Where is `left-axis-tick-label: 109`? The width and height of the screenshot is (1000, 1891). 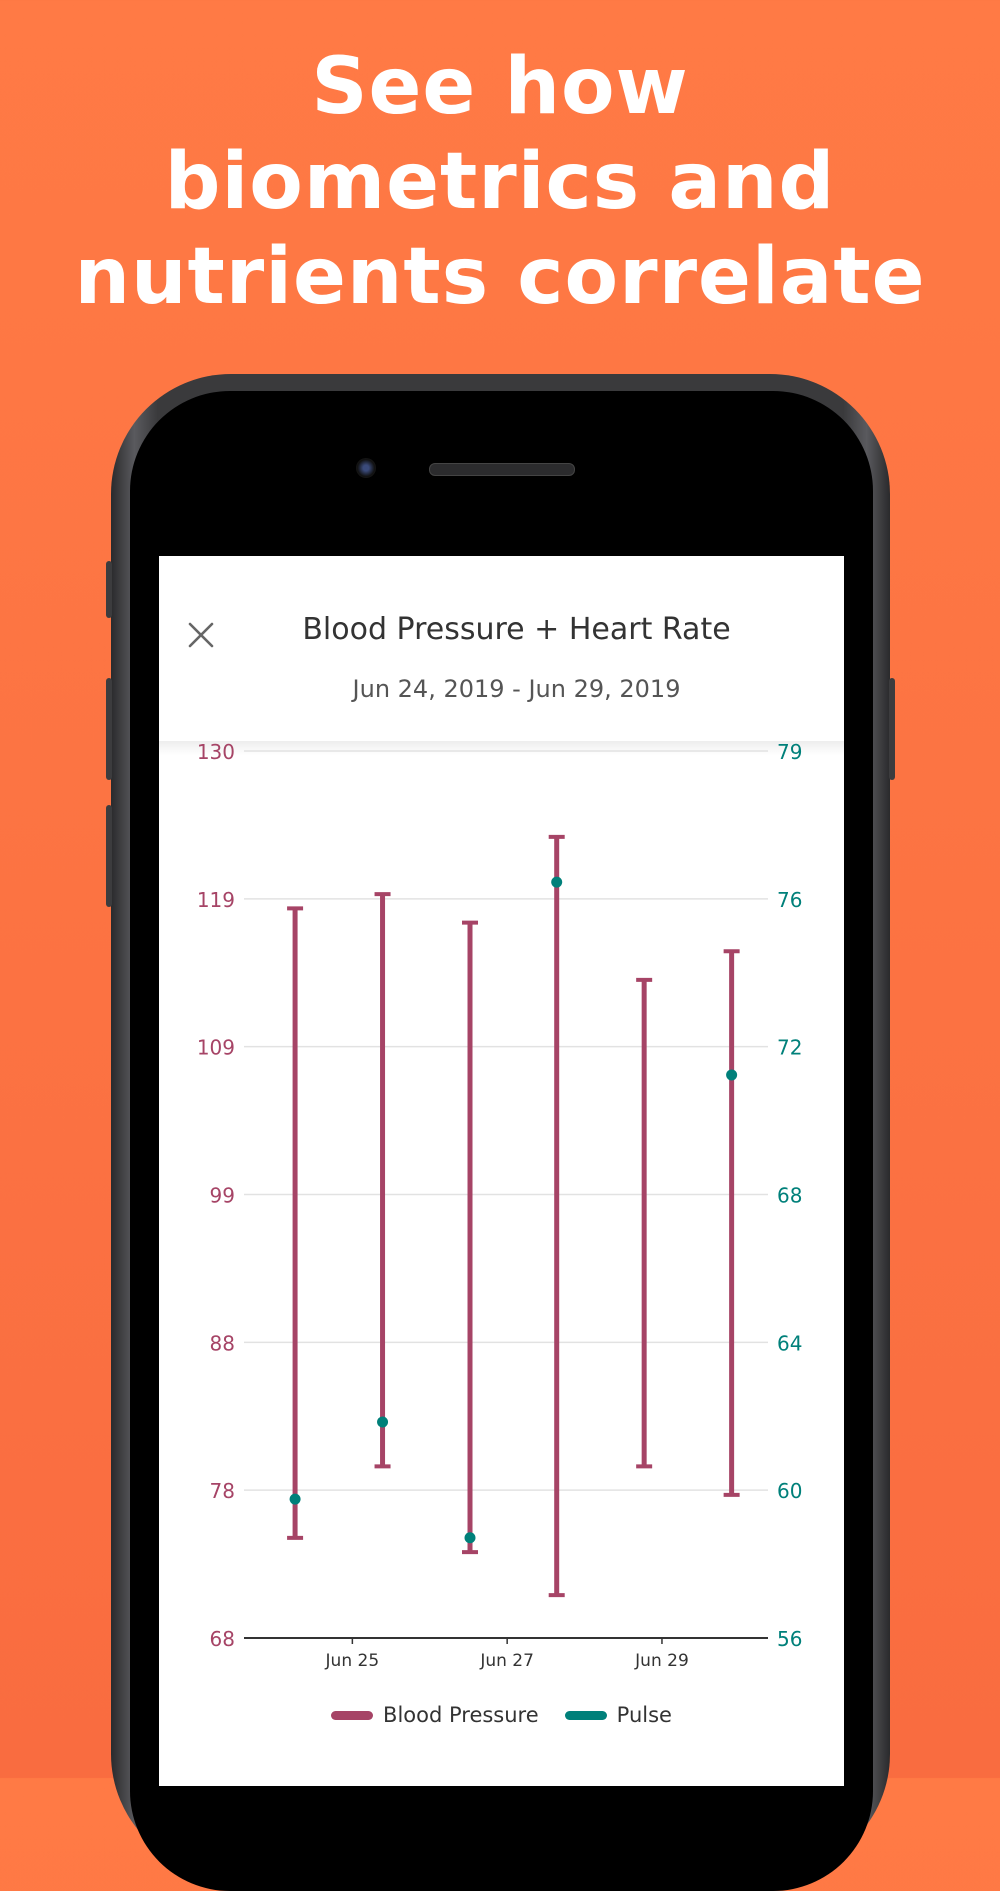
left-axis-tick-label: 109 is located at coordinates (216, 1048).